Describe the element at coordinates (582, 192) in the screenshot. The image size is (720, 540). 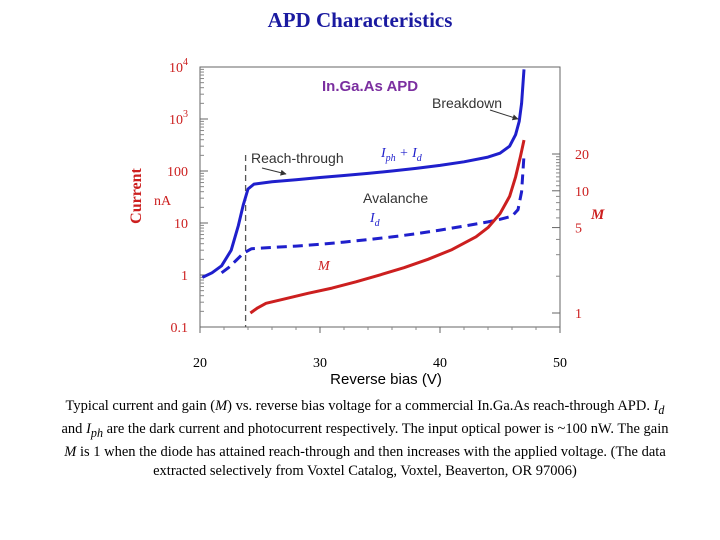
I see `y2-tick-label: 10` at that location.